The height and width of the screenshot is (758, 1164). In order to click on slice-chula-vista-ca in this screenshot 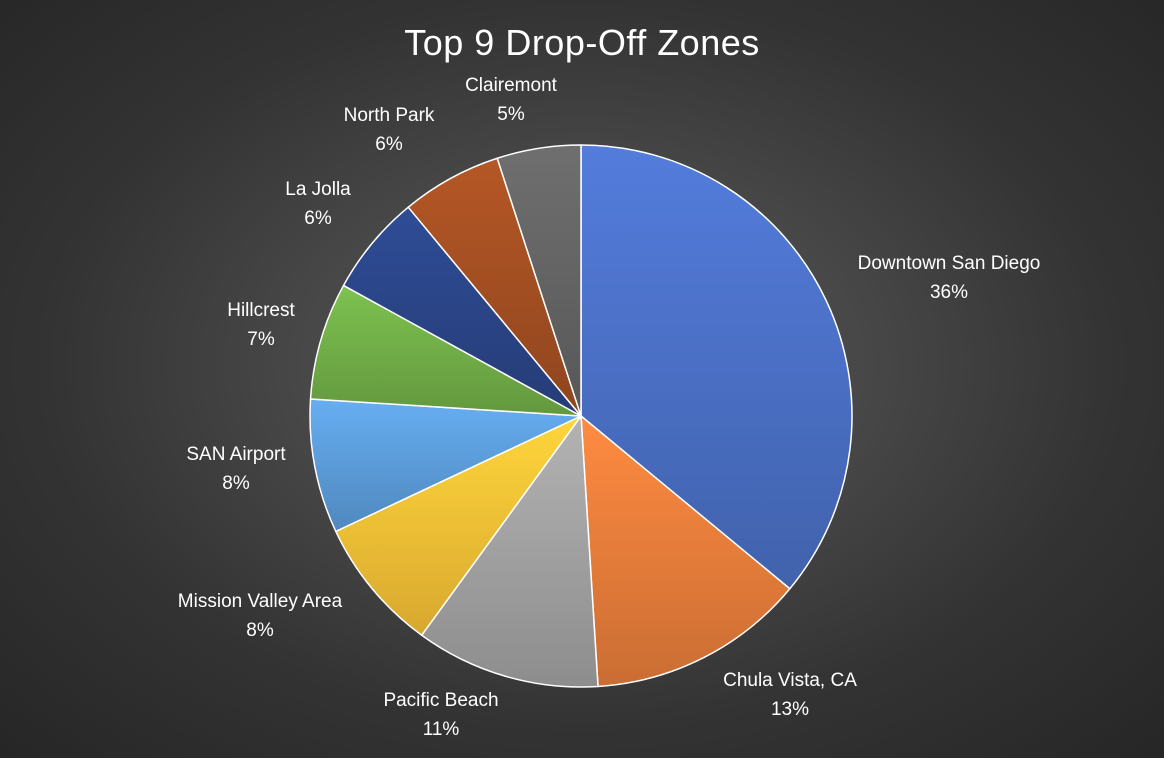, I will do `click(685, 551)`.